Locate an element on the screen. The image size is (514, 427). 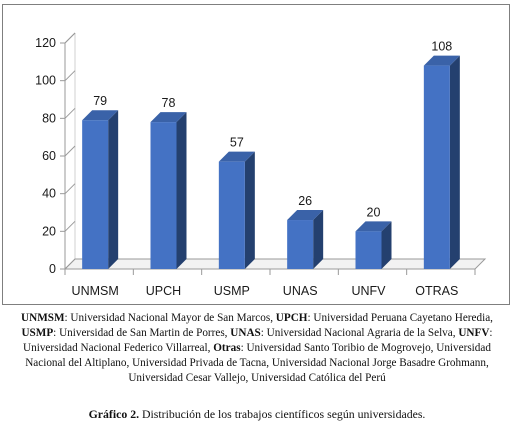
y-tick-label: 0 is located at coordinates (52, 269).